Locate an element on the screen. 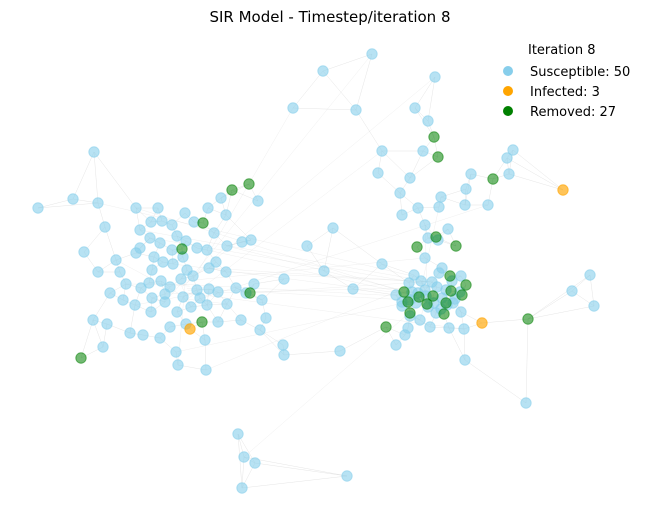 The width and height of the screenshot is (660, 520). legend-label-removed: Removed: 27 is located at coordinates (573, 112).